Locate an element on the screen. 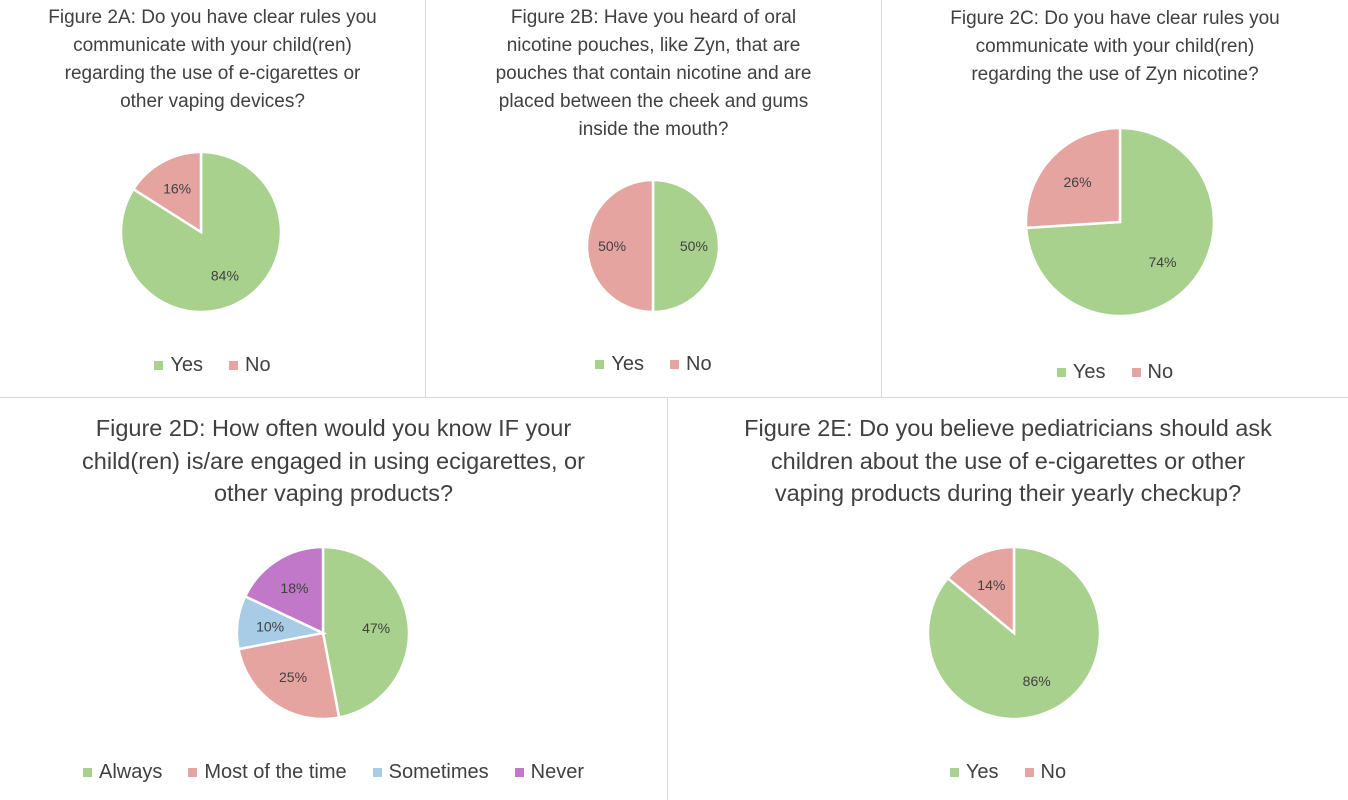 The image size is (1348, 800). divider-vertical-2b-2c is located at coordinates (881, 198).